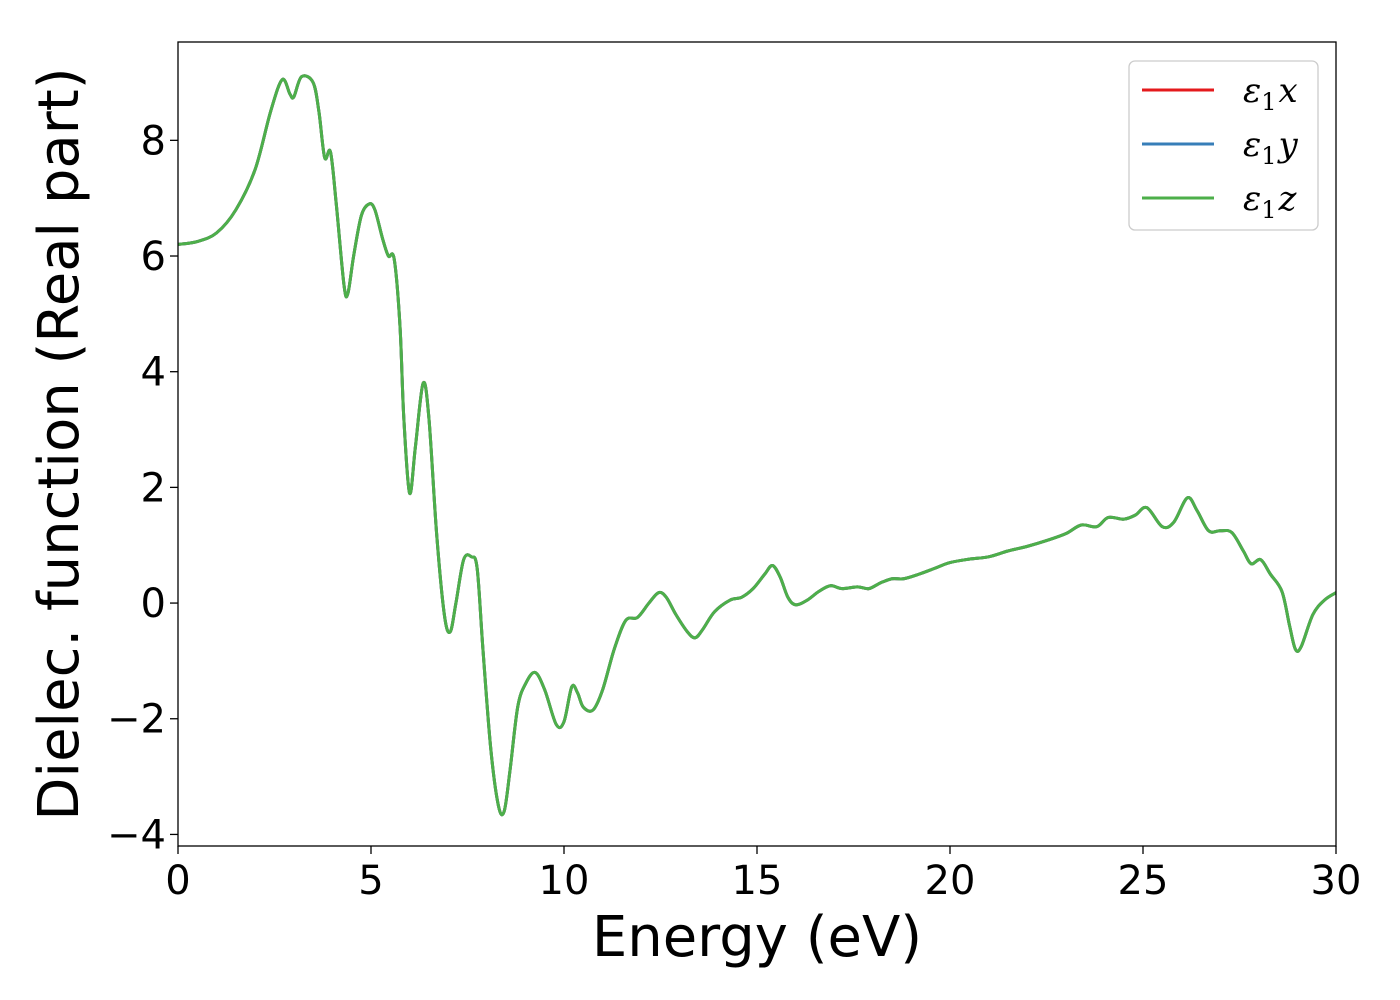  I want to click on legend: ε1x ε1y ε1z, so click(1223, 145).